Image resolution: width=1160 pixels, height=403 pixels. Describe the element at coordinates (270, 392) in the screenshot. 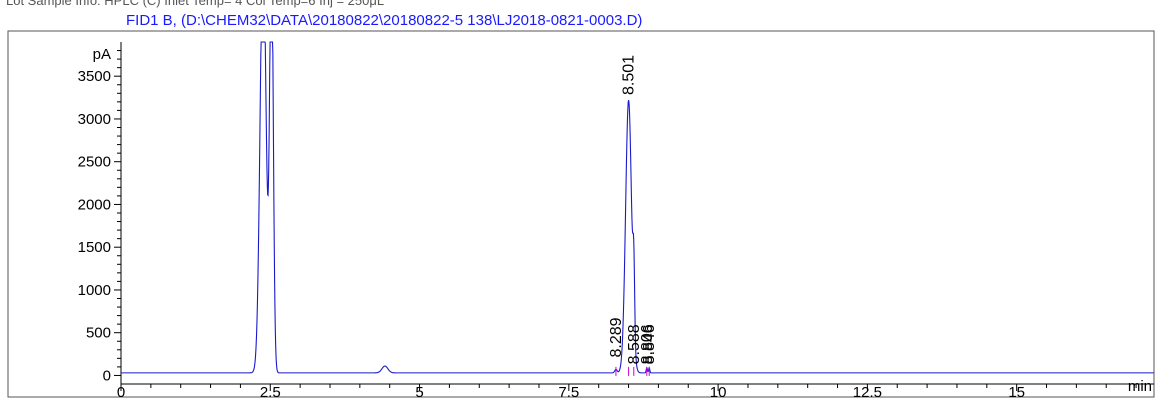

I see `x-tick-label: 2.5` at that location.